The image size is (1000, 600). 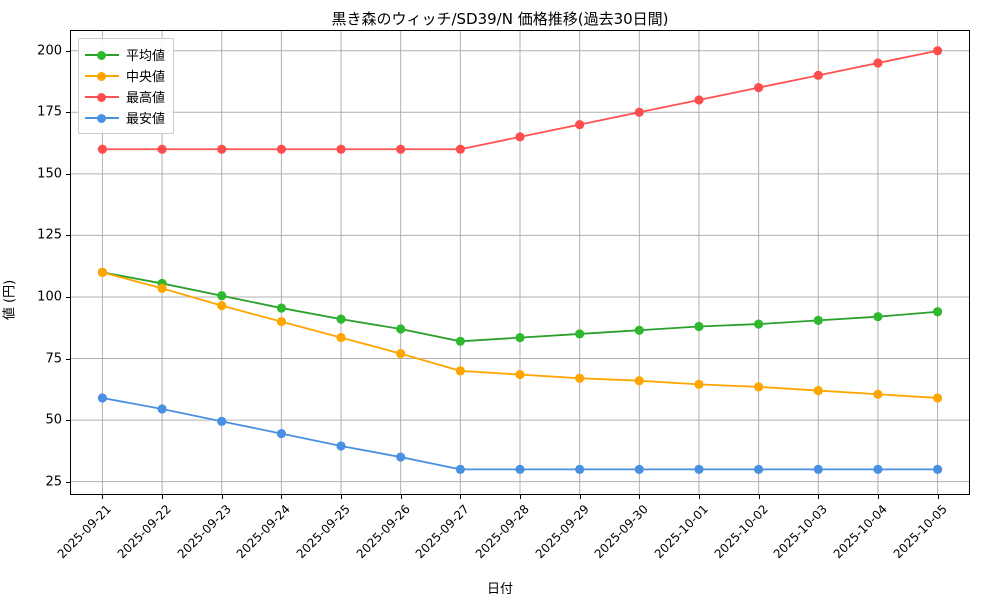 What do you see at coordinates (85, 532) in the screenshot?
I see `x-tick-label: 2025-09-21` at bounding box center [85, 532].